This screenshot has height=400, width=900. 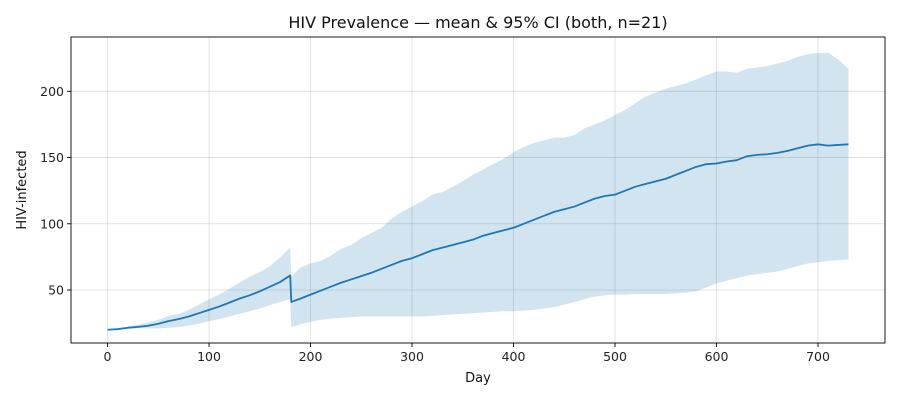 I want to click on y-tick-label: 150, so click(x=52, y=157).